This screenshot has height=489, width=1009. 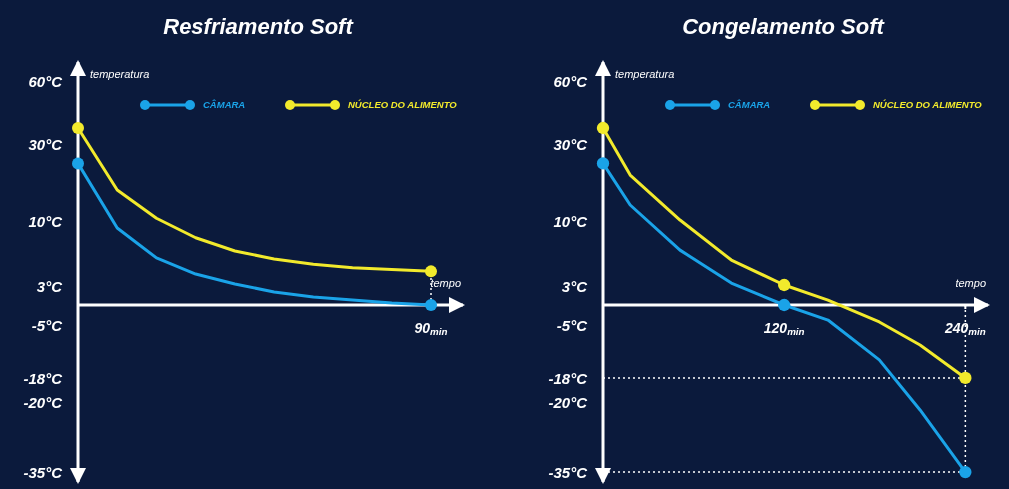 What do you see at coordinates (784, 26) in the screenshot?
I see `chart-title: Congelamento Soft` at bounding box center [784, 26].